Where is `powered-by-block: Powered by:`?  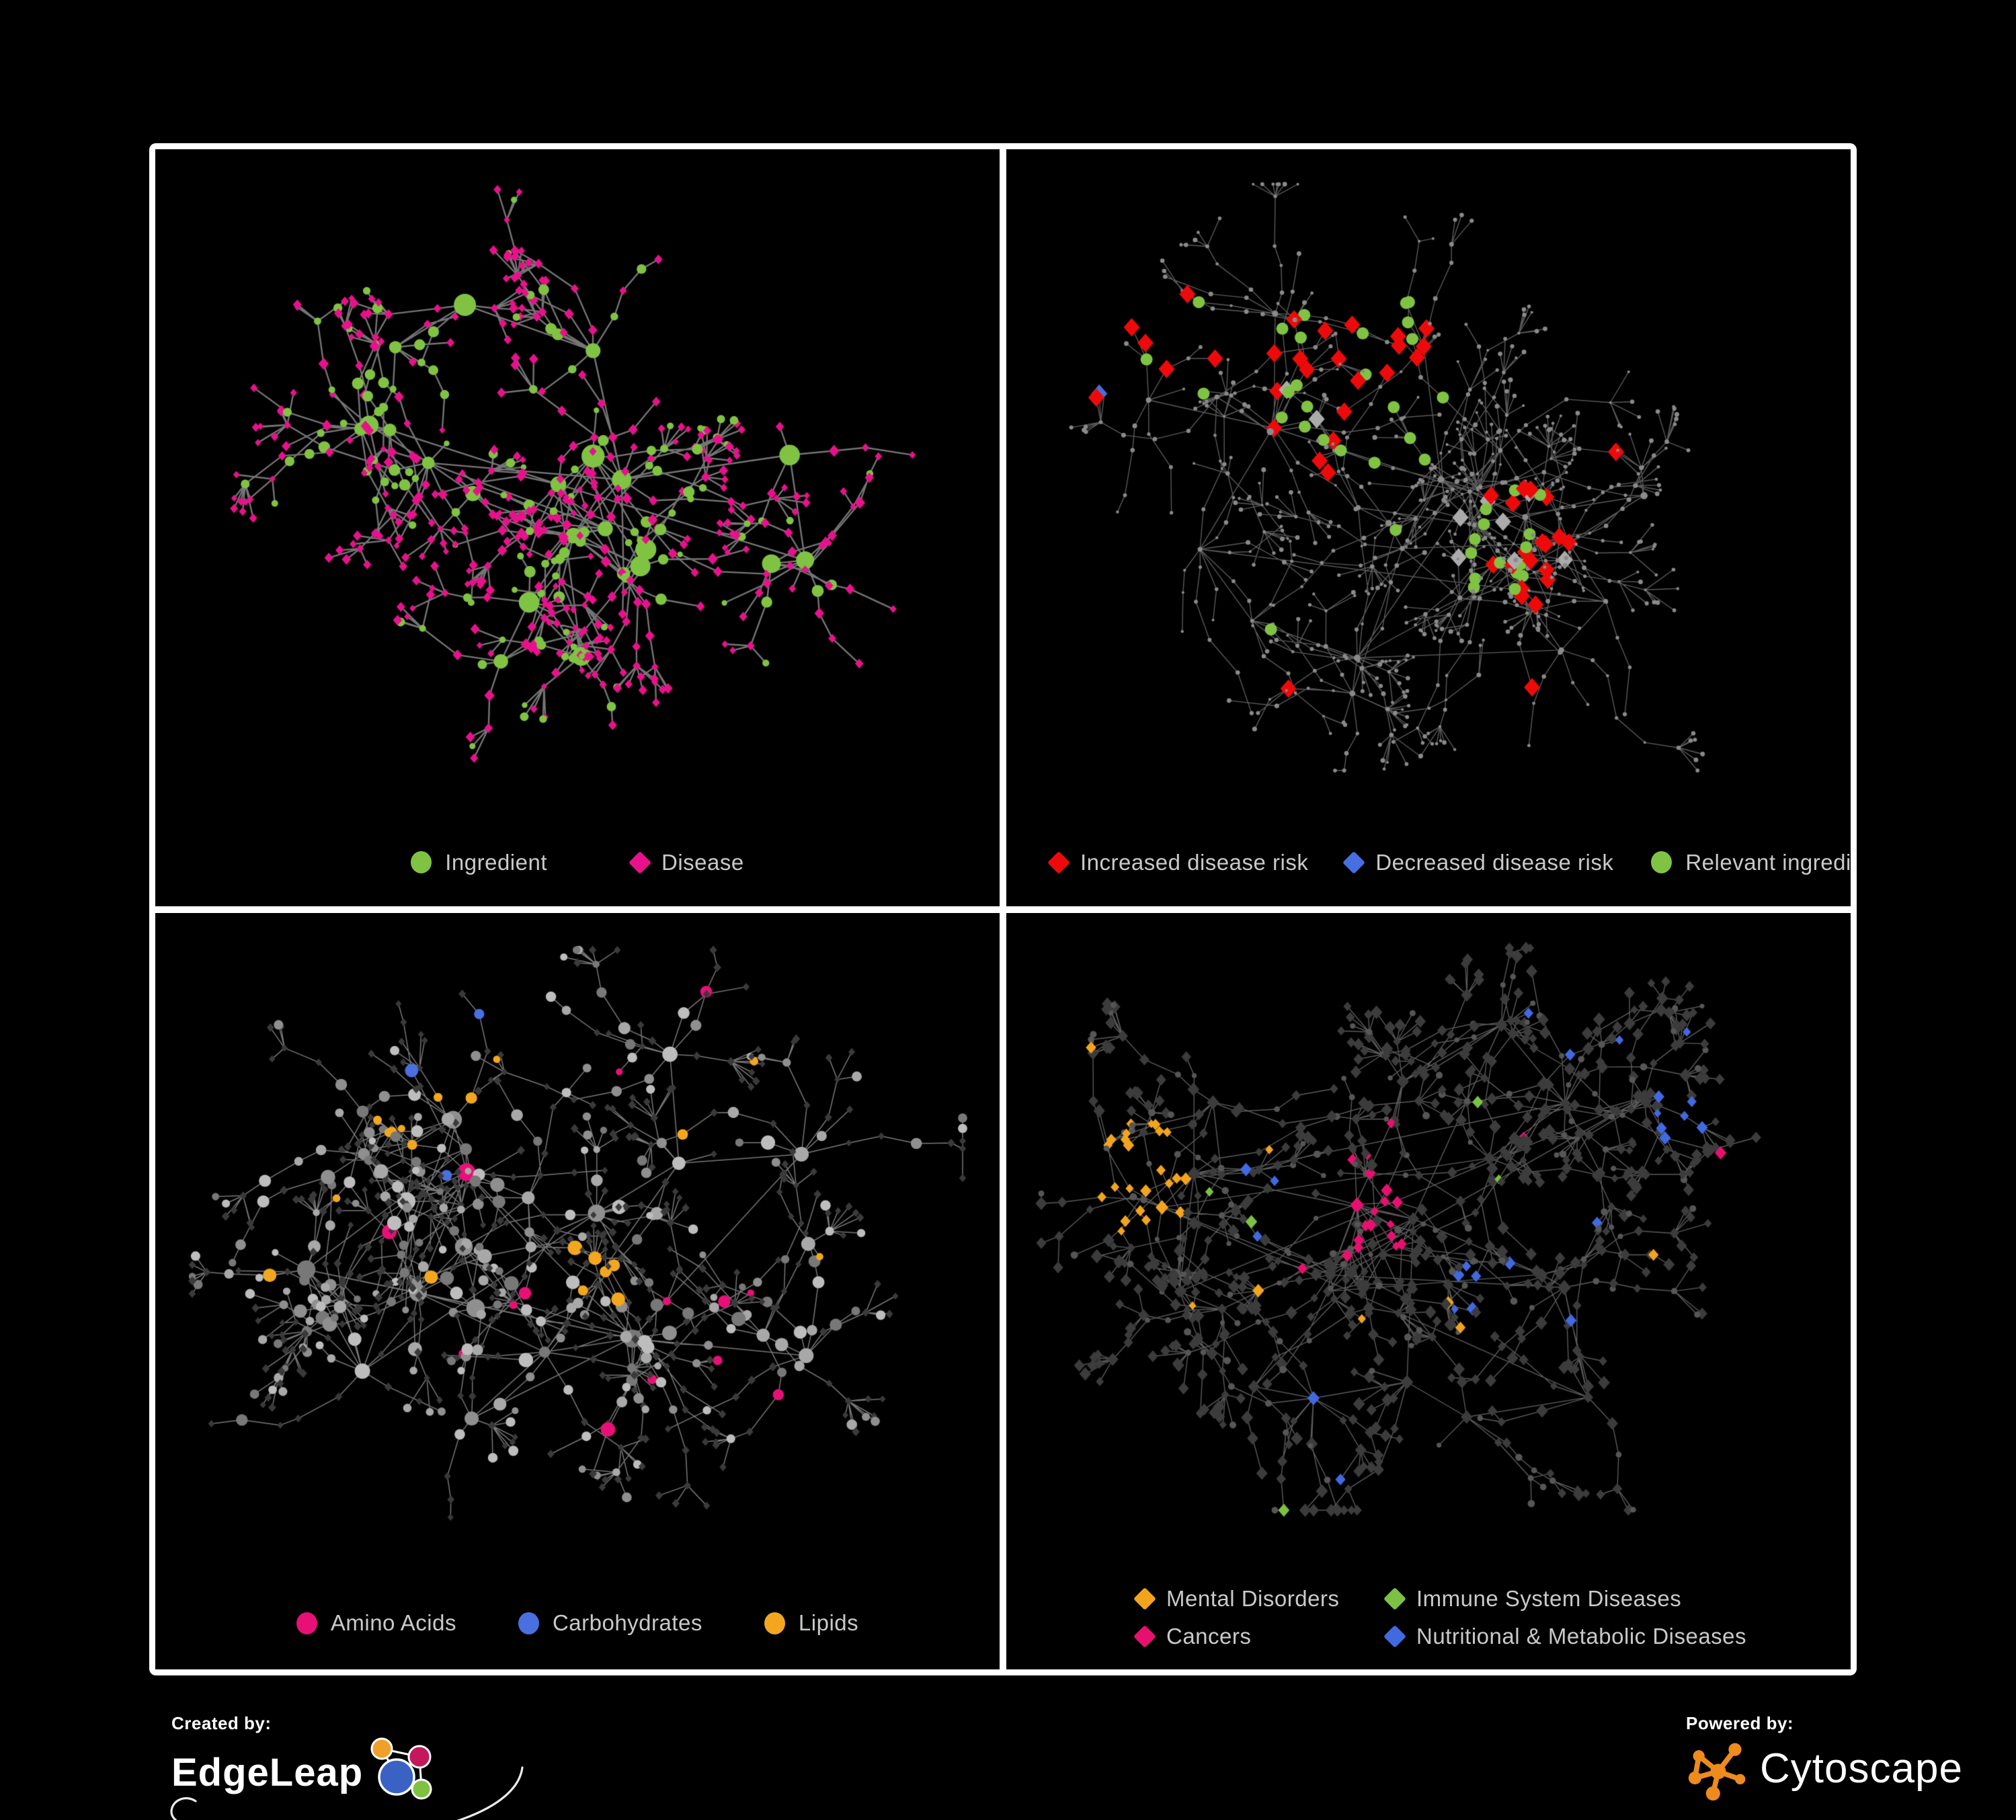 powered-by-block: Powered by: is located at coordinates (1824, 1757).